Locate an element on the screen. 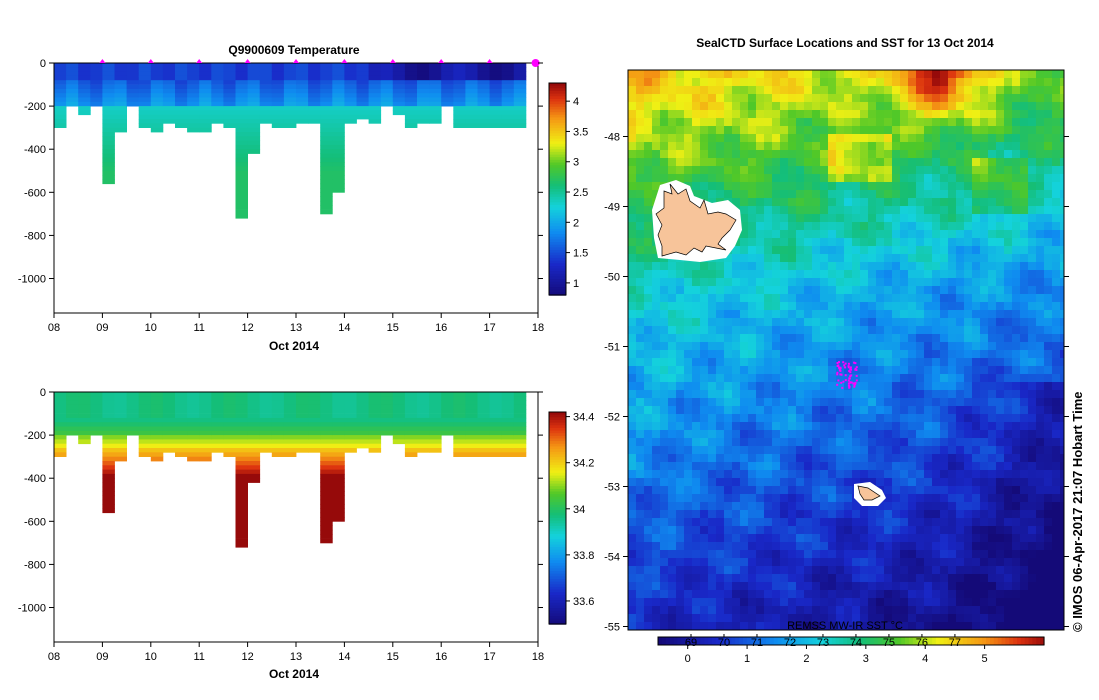  temperature-colorbar-label: 2.5 is located at coordinates (580, 193).